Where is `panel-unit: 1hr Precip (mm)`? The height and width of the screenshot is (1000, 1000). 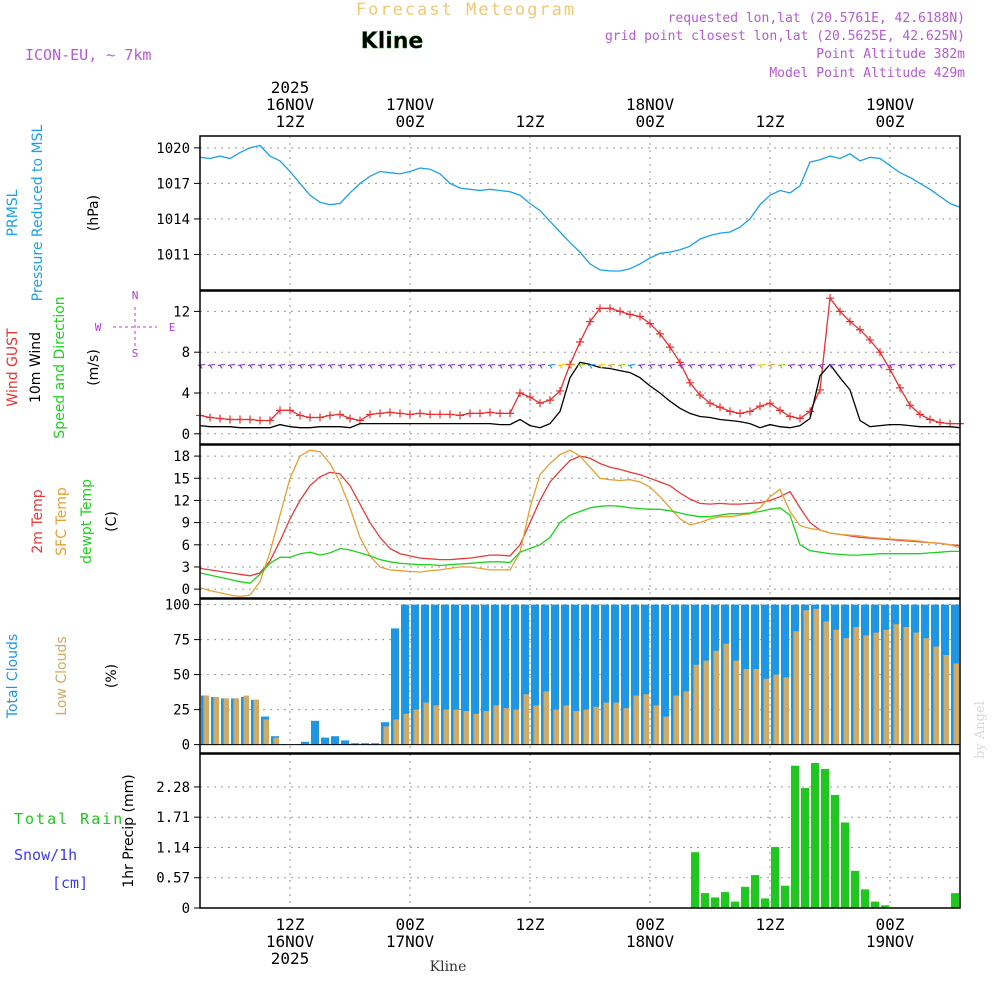
panel-unit: 1hr Precip (mm) is located at coordinates (129, 830).